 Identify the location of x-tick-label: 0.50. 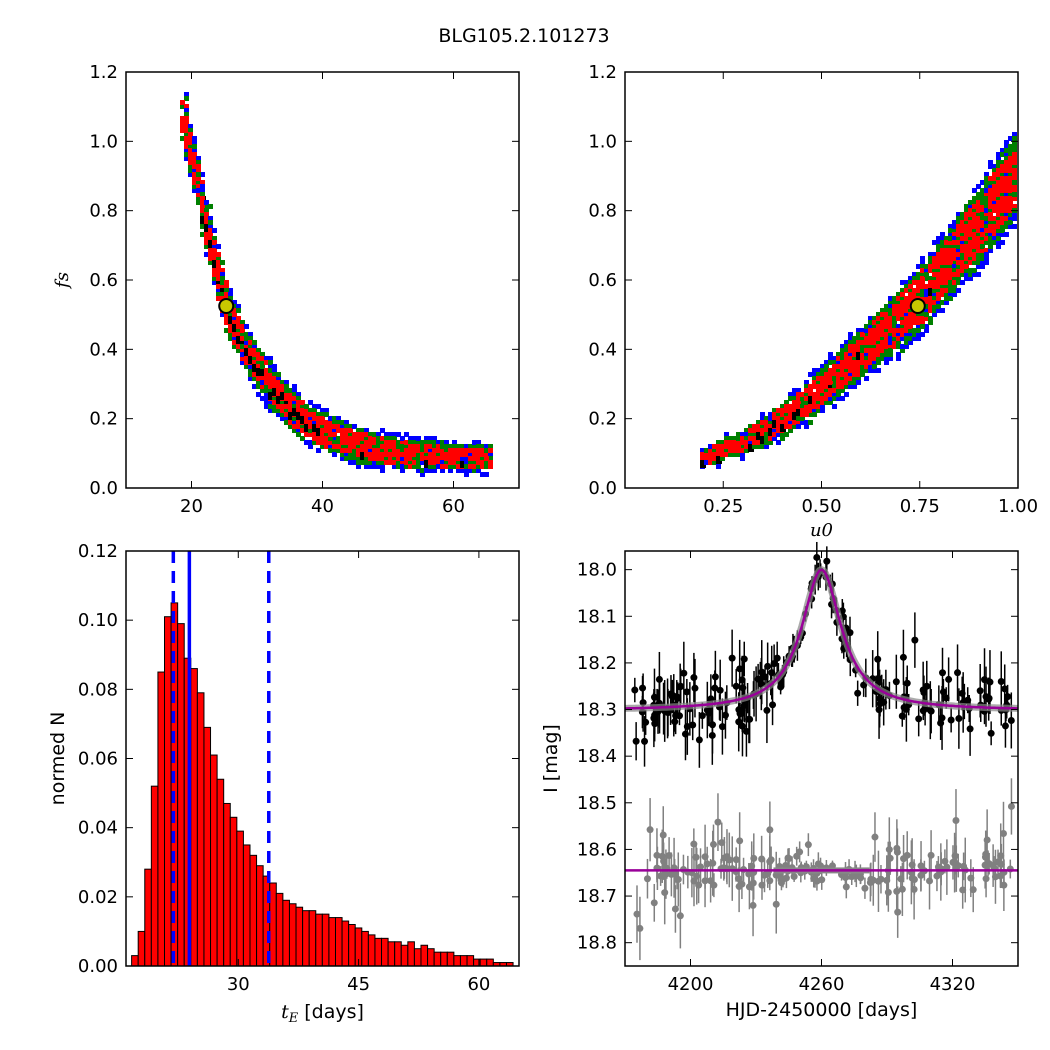
(821, 506).